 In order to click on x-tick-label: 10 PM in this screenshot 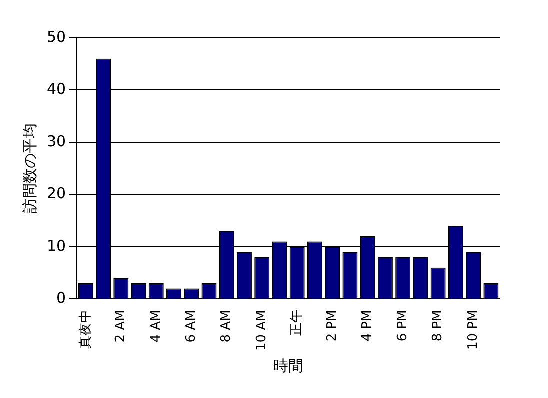, I will do `click(473, 330)`.